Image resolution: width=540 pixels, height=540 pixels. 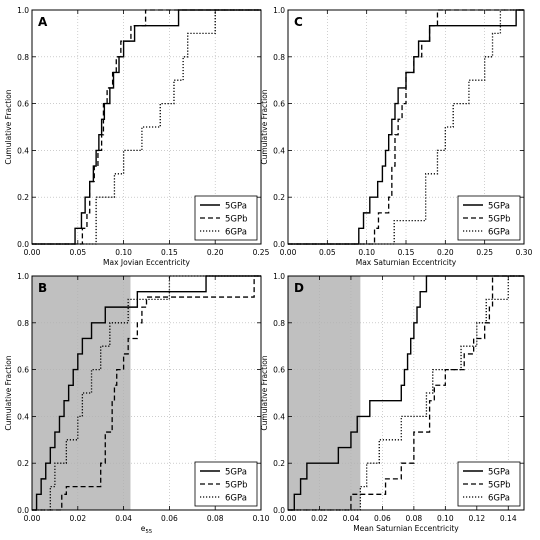 I want to click on panel-label: B, so click(x=42, y=288).